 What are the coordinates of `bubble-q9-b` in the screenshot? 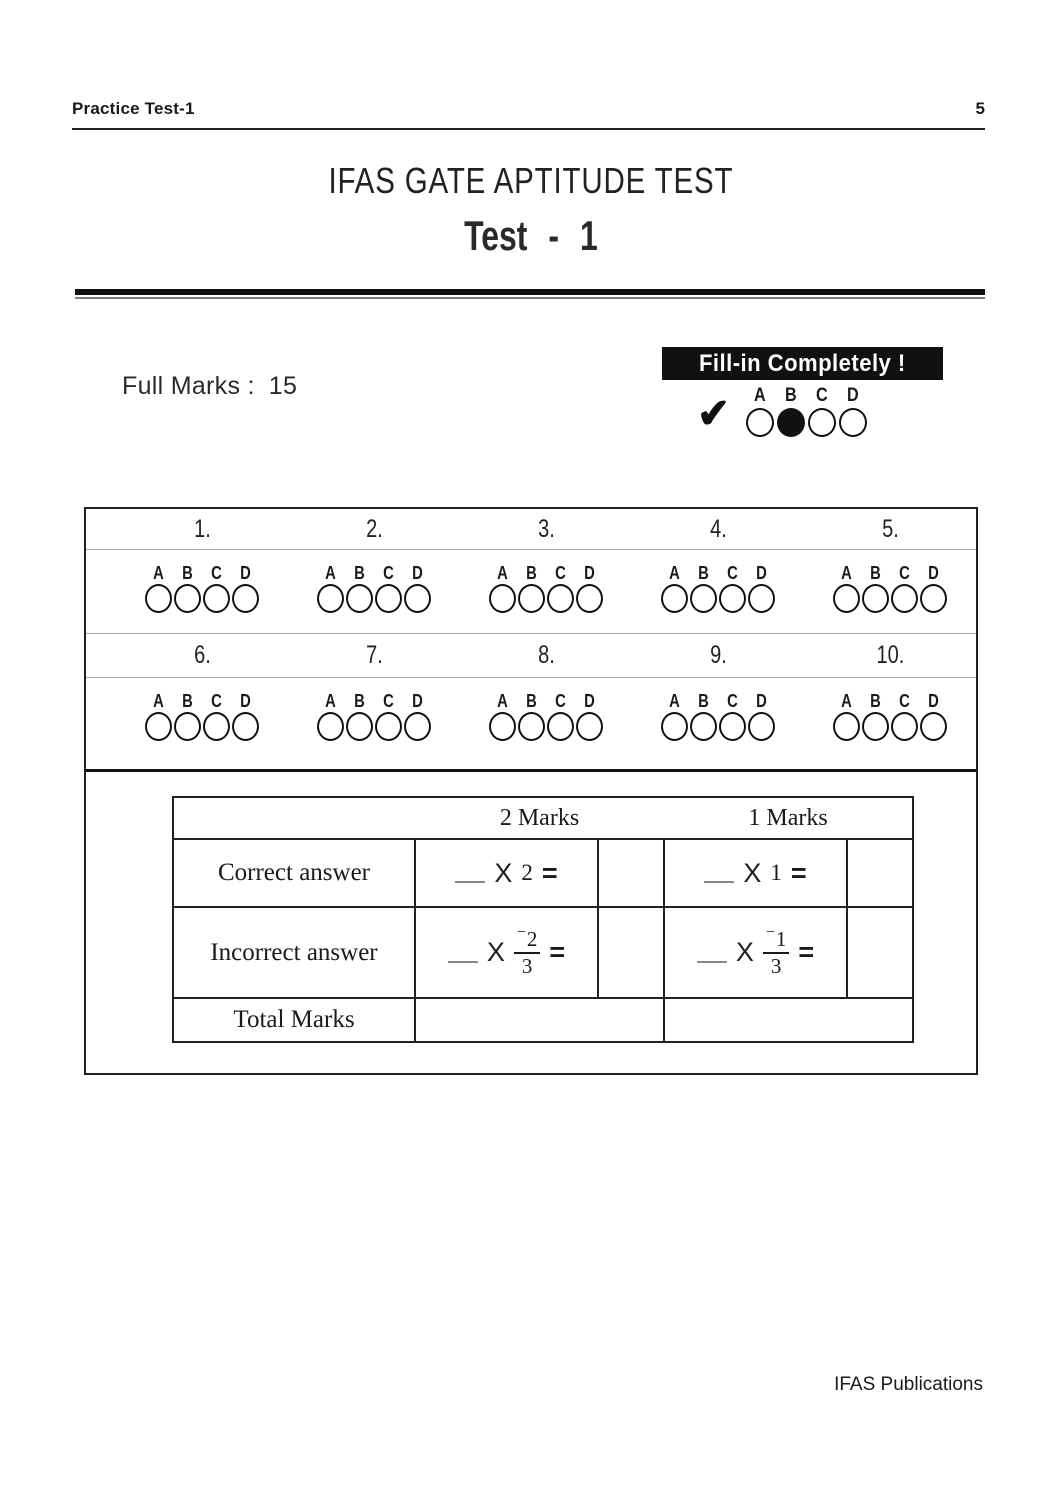 It's located at (703, 726).